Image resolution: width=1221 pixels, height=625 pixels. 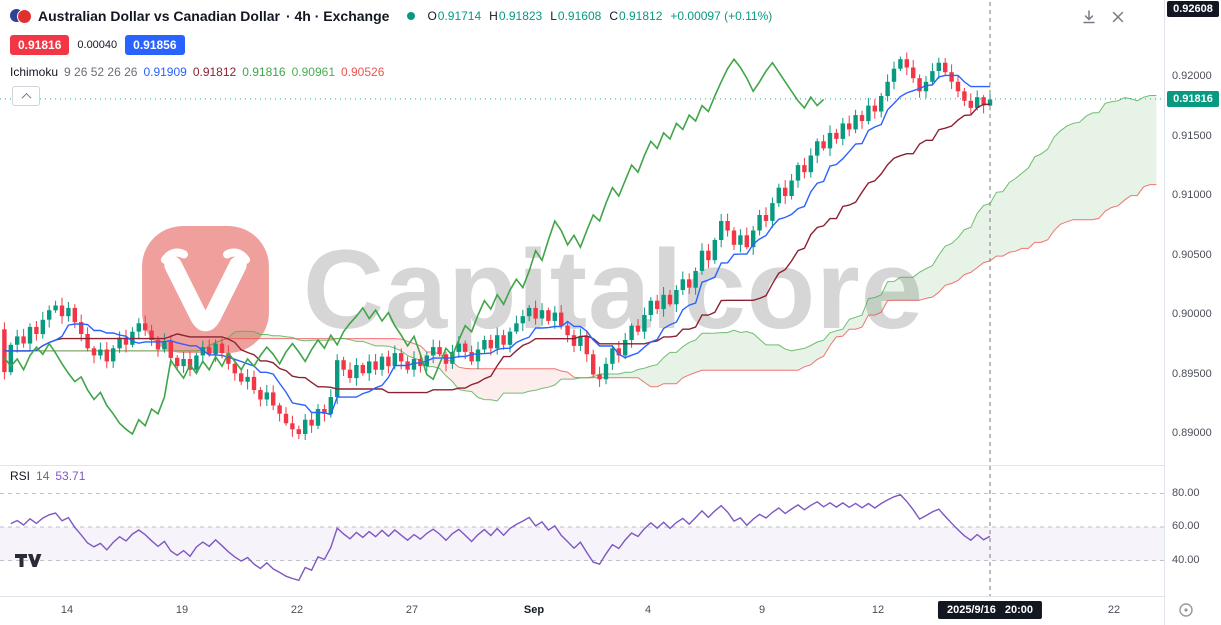 What do you see at coordinates (363, 72) in the screenshot?
I see `senkou-b-value: 0.90526` at bounding box center [363, 72].